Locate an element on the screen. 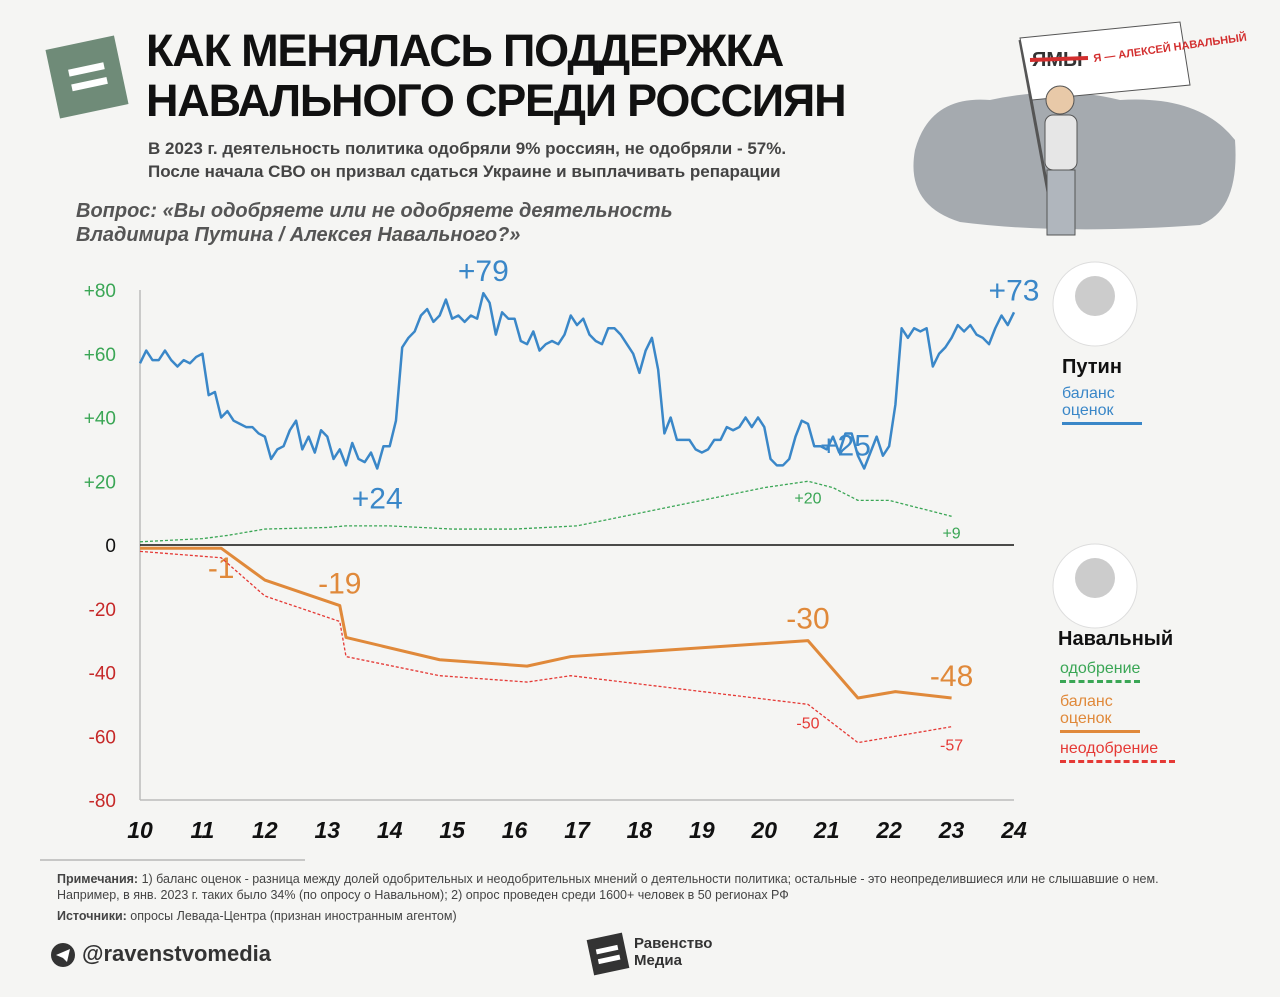  x-tick-label: 19 is located at coordinates (702, 830).